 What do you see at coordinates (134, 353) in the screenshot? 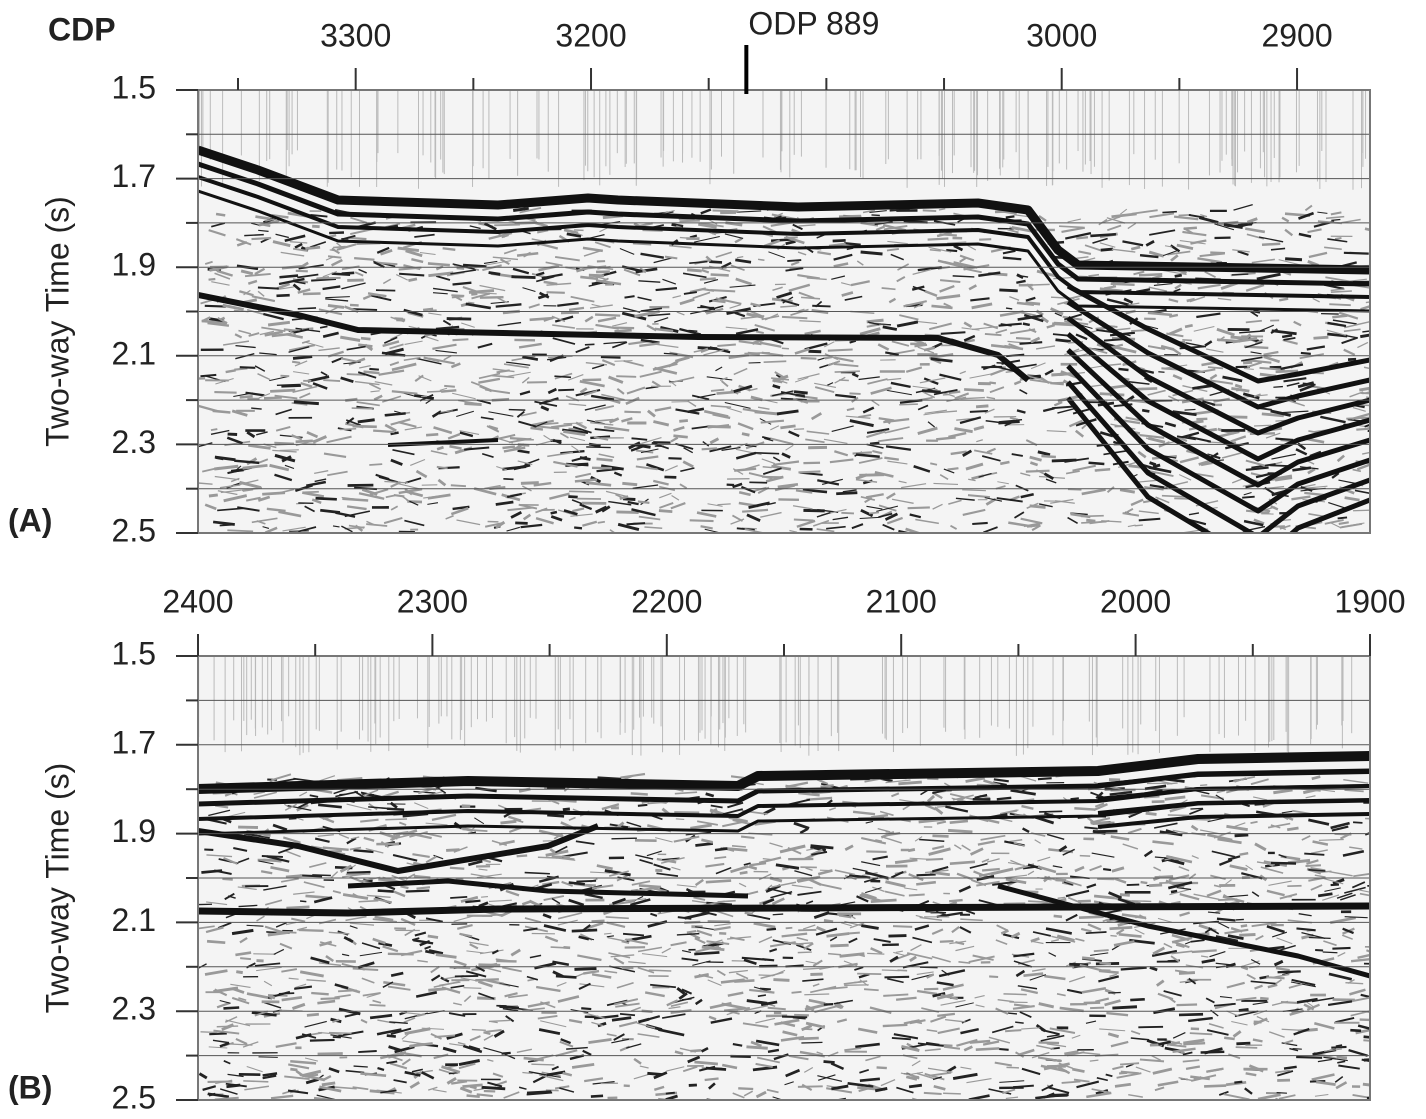
I see `y-tick-label: 2.1` at bounding box center [134, 353].